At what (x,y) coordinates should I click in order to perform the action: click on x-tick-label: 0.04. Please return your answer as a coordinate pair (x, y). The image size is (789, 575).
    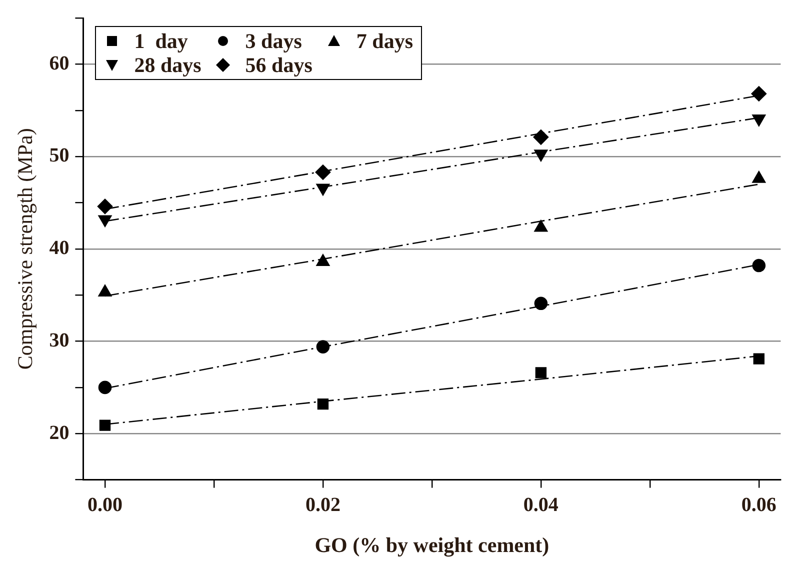
    Looking at the image, I should click on (540, 505).